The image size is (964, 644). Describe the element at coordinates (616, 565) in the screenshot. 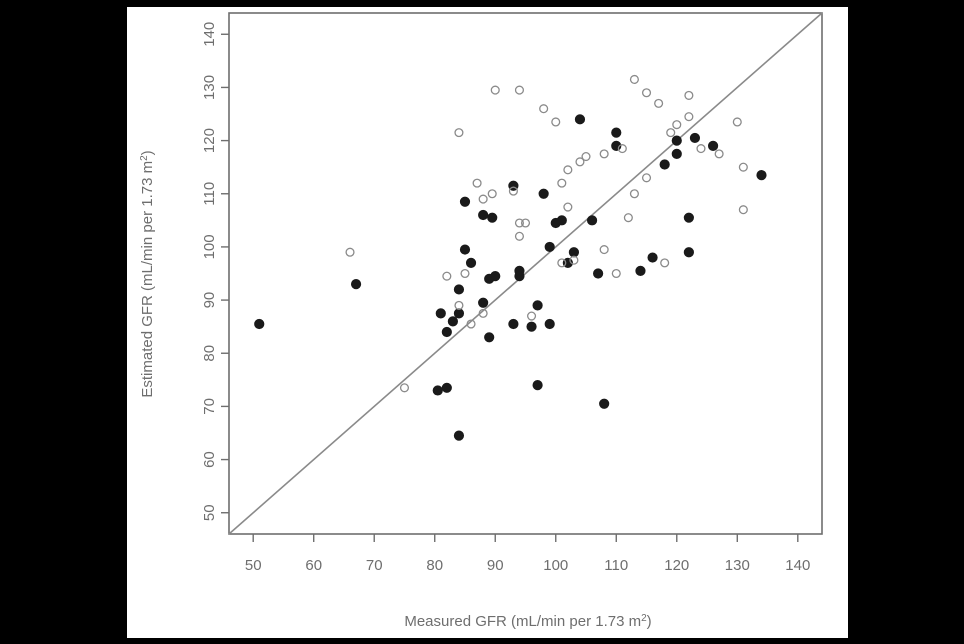

I see `x-tick-label: 110` at that location.